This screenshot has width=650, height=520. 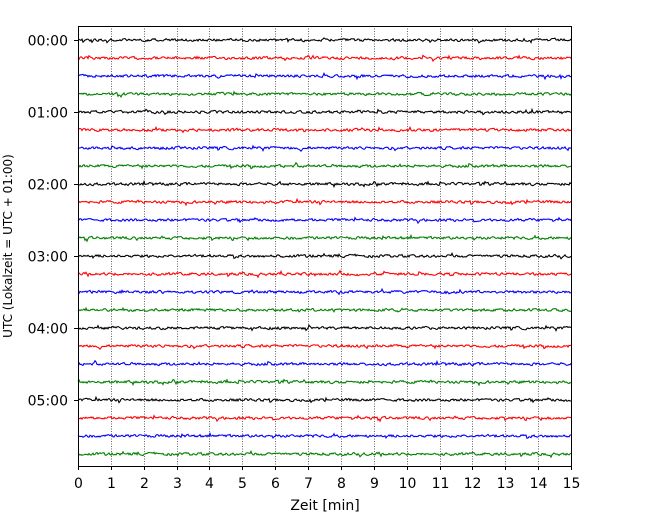 What do you see at coordinates (441, 484) in the screenshot?
I see `x-tick-label-11: 11` at bounding box center [441, 484].